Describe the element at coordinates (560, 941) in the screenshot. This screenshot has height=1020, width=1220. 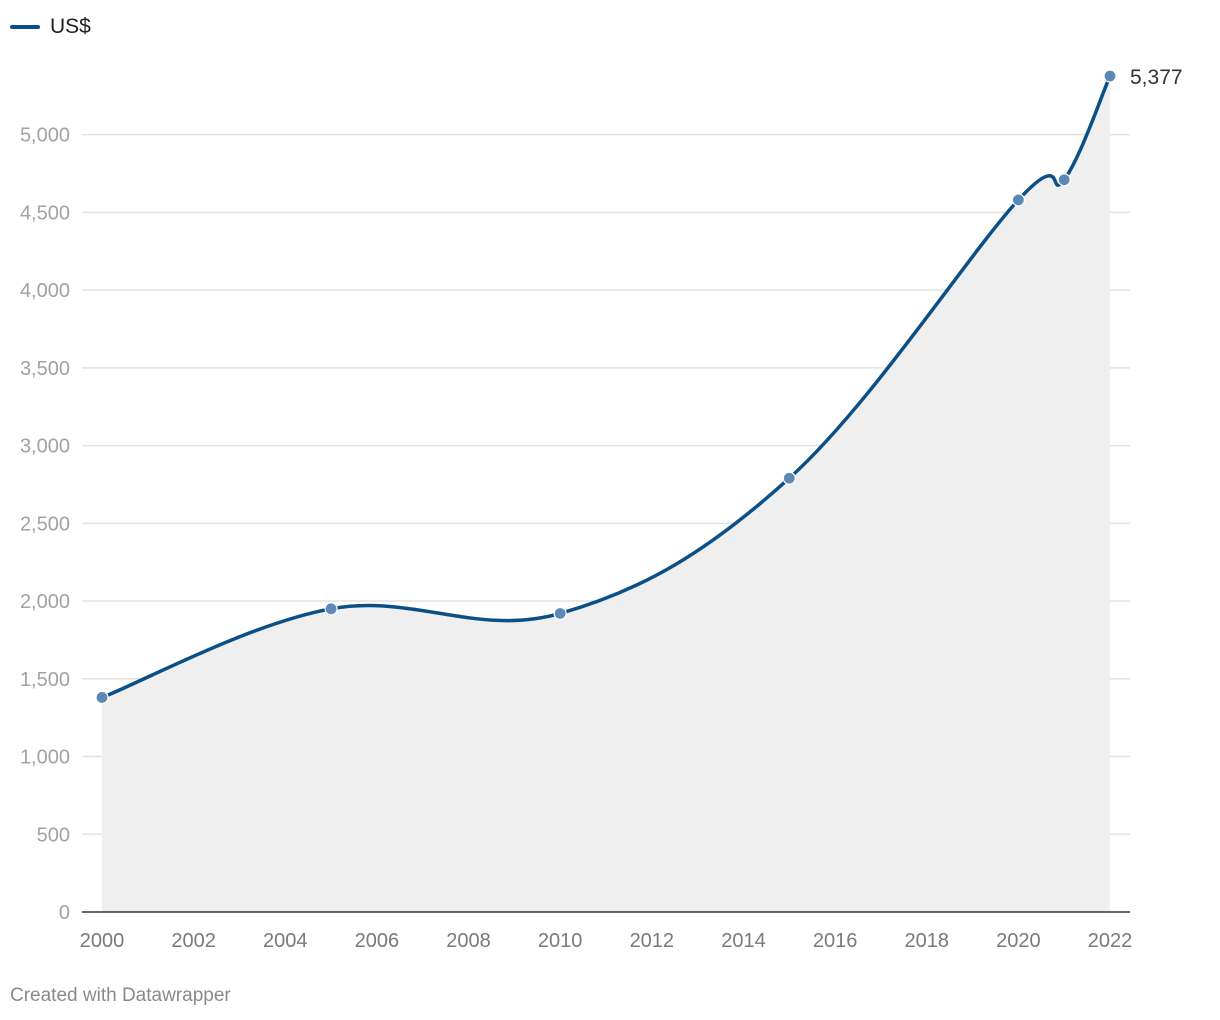
I see `x-tick-label: 2010` at that location.